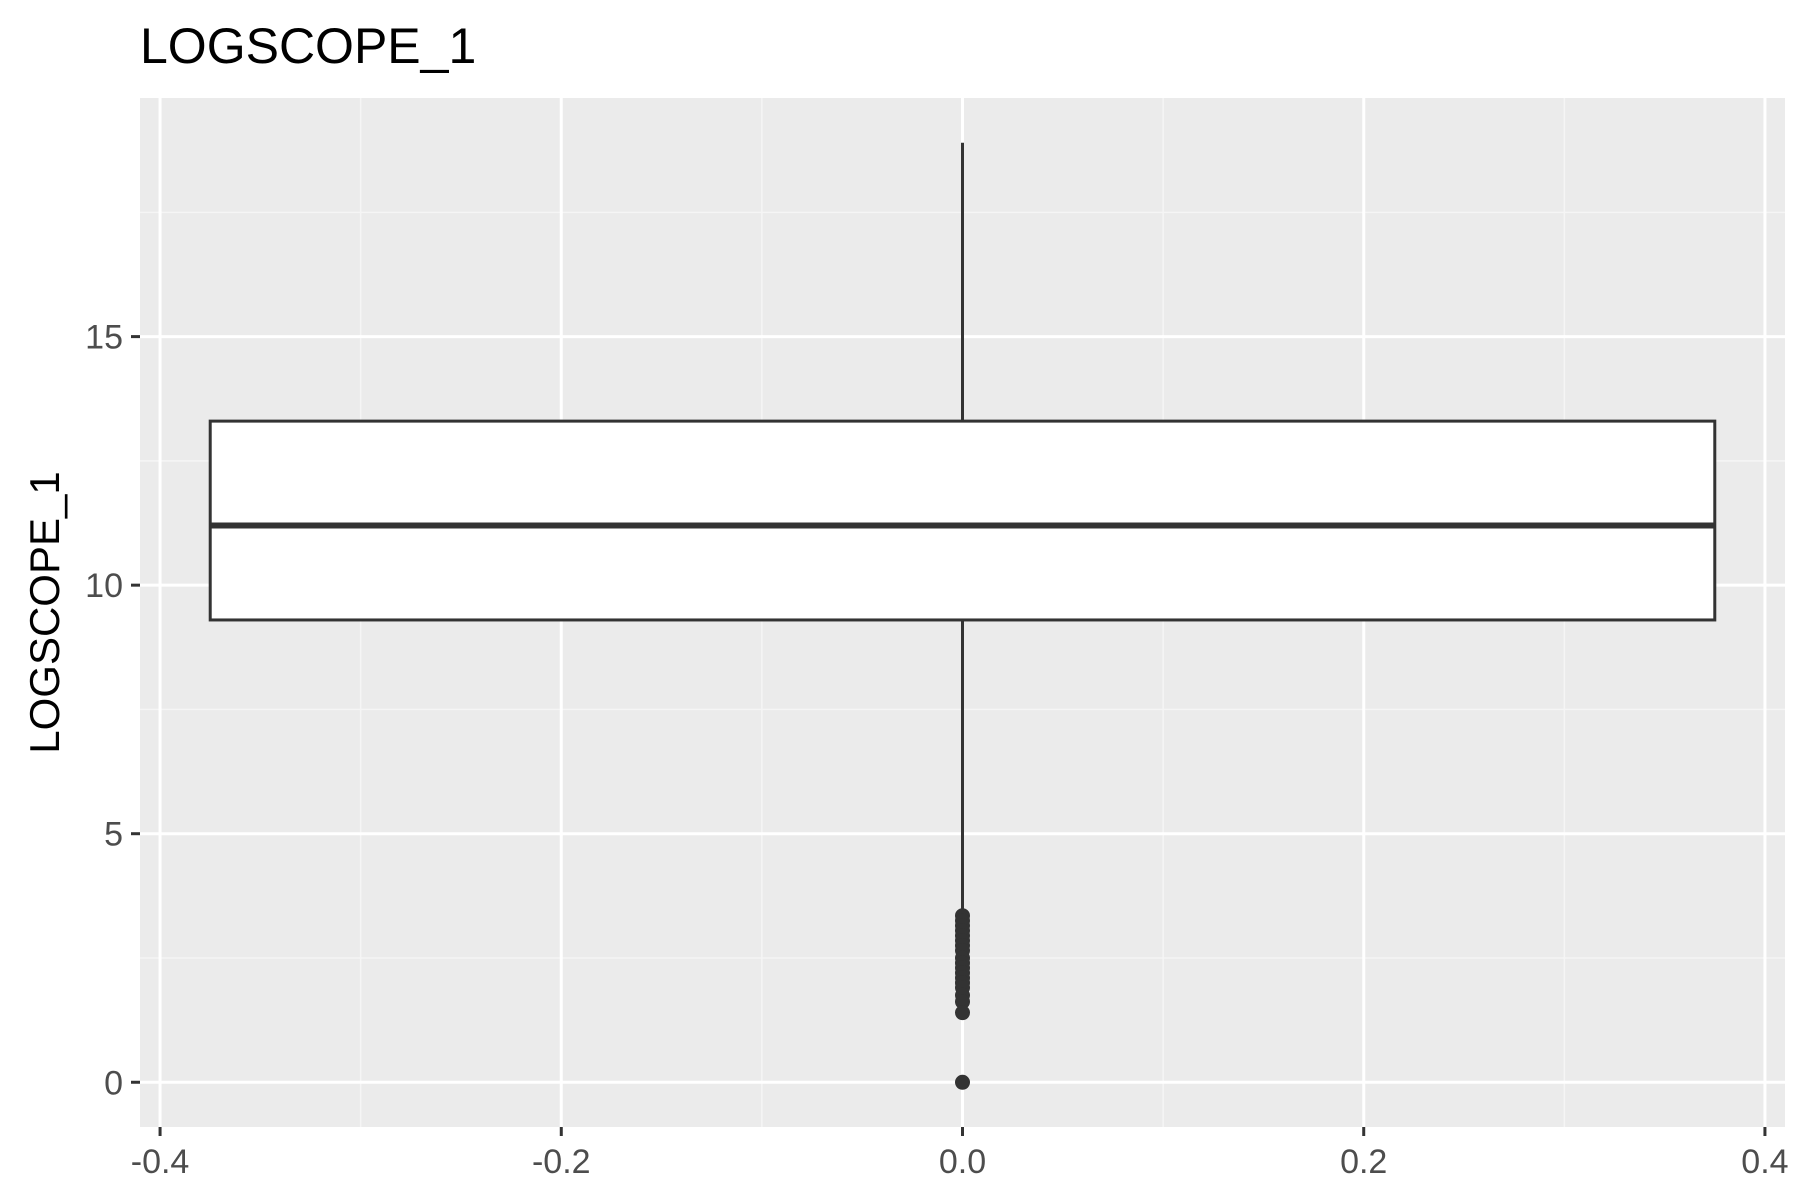 This screenshot has height=1200, width=1800. What do you see at coordinates (308, 46) in the screenshot?
I see `chart-title: LOGSCOPE_1` at bounding box center [308, 46].